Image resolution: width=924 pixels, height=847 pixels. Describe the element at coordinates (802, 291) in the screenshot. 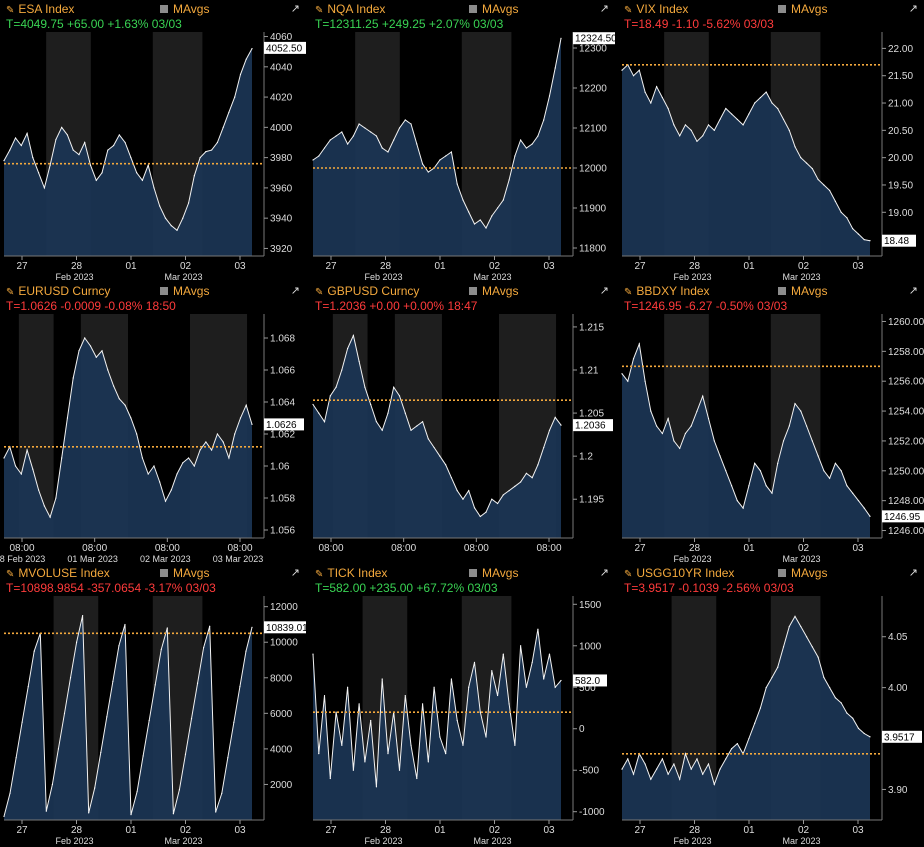

I see `legend-mavgs: MAvgs` at that location.